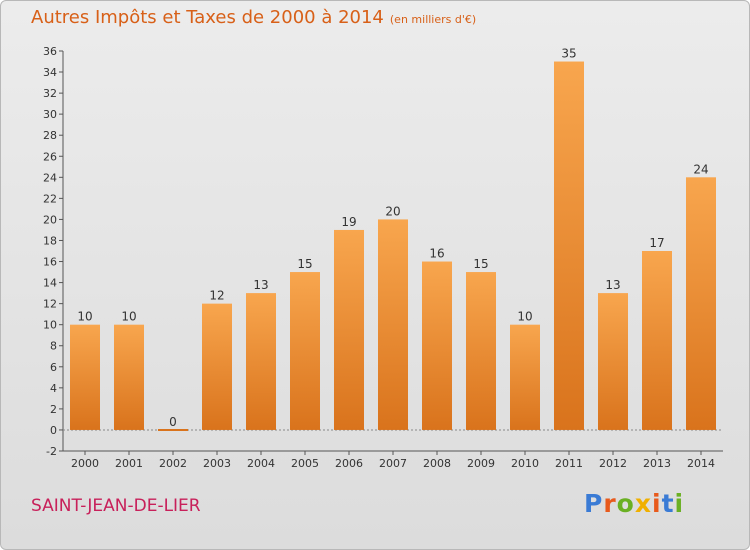 The height and width of the screenshot is (550, 750). Describe the element at coordinates (50, 51) in the screenshot. I see `y-tick-label: 36` at that location.